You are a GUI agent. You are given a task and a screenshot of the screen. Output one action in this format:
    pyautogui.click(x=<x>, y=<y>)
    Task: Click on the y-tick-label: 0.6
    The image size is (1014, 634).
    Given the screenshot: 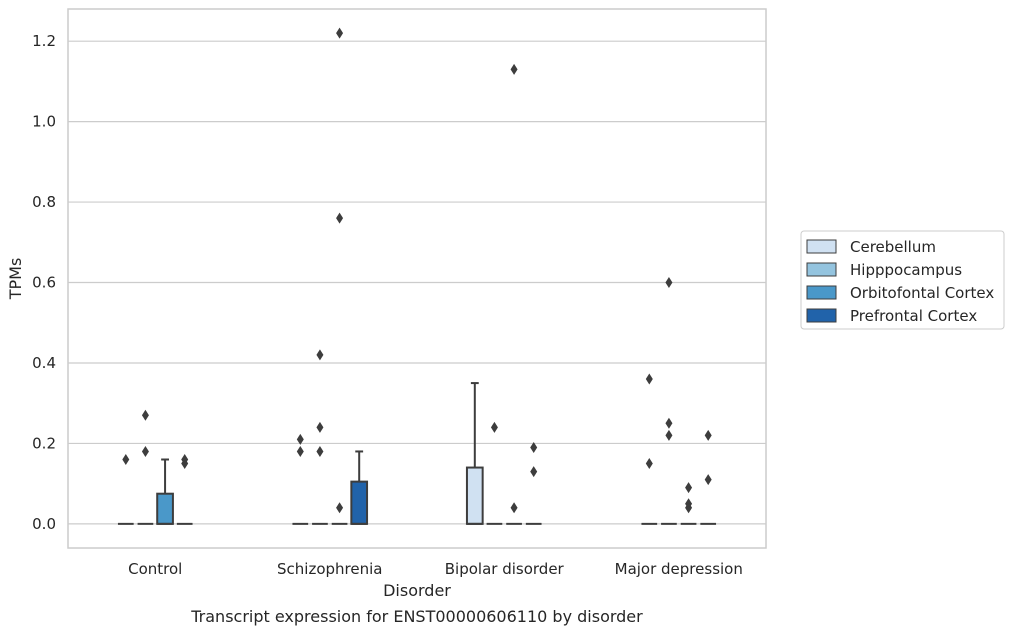 What is the action you would take?
    pyautogui.click(x=44, y=283)
    